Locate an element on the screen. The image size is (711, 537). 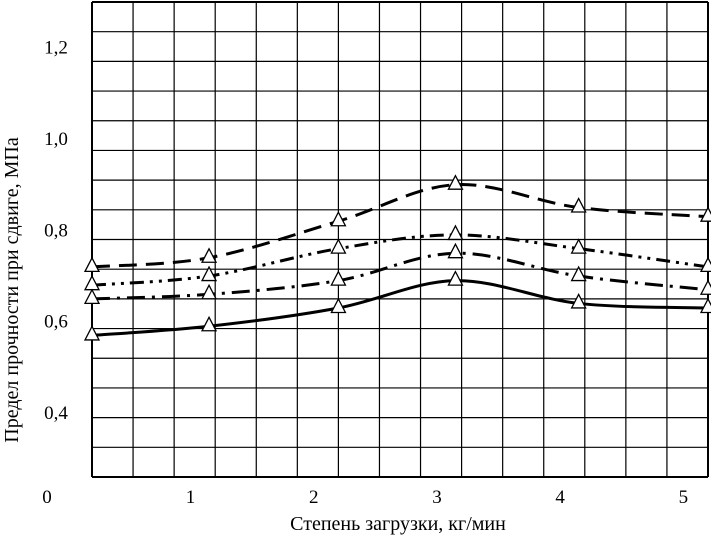
x-tick-label: 4 is located at coordinates (560, 497).